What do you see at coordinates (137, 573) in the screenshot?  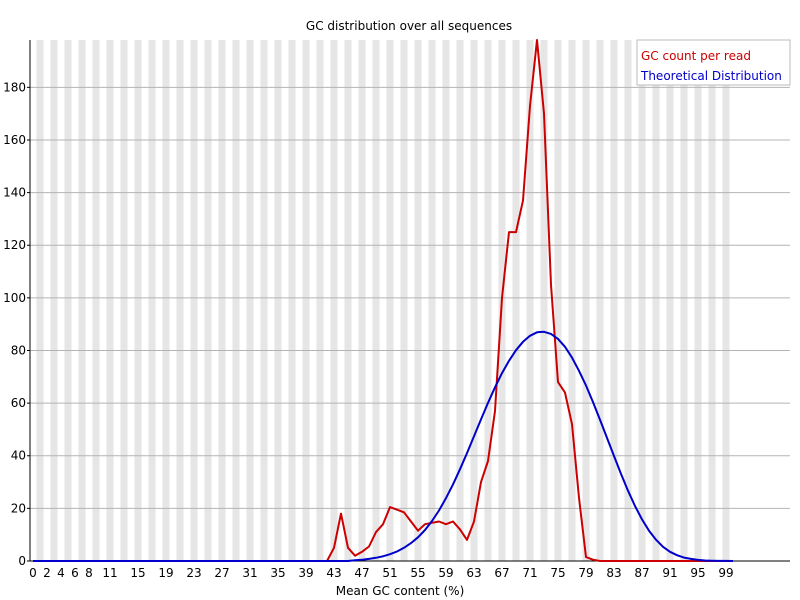 I see `x-tick-label: 15` at bounding box center [137, 573].